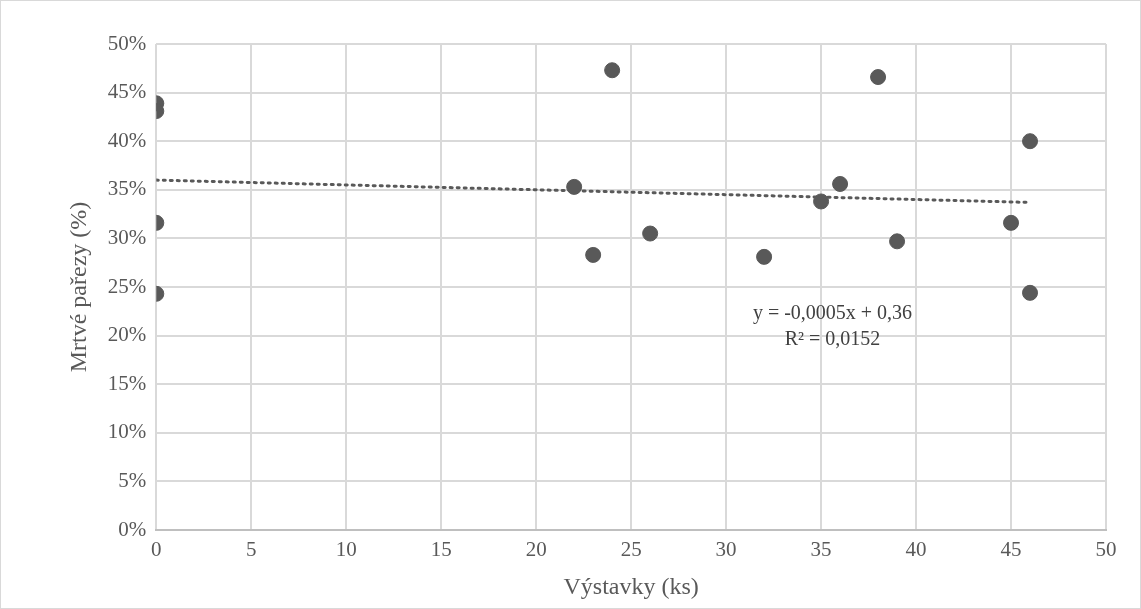  Describe the element at coordinates (1011, 549) in the screenshot. I see `x-tick-label: 45` at that location.